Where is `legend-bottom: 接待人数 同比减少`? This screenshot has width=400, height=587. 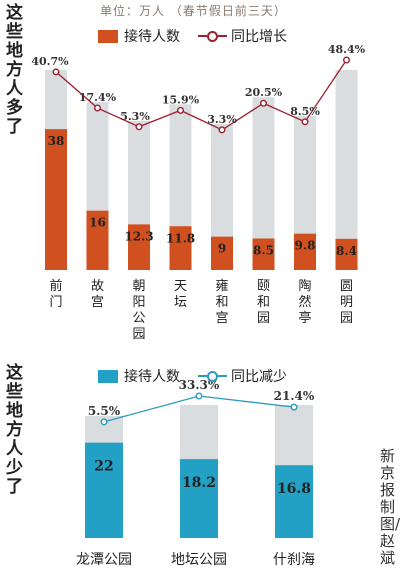 legend-bottom: 接待人数 同比减少 is located at coordinates (192, 376).